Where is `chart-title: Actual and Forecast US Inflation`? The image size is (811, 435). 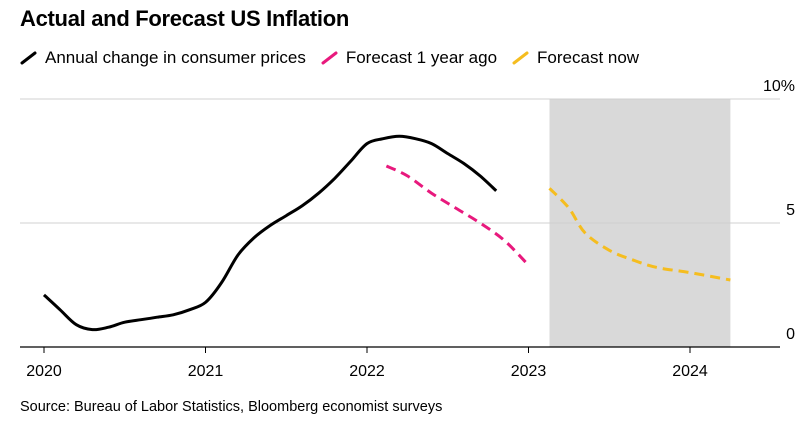 chart-title: Actual and Forecast US Inflation is located at coordinates (185, 18).